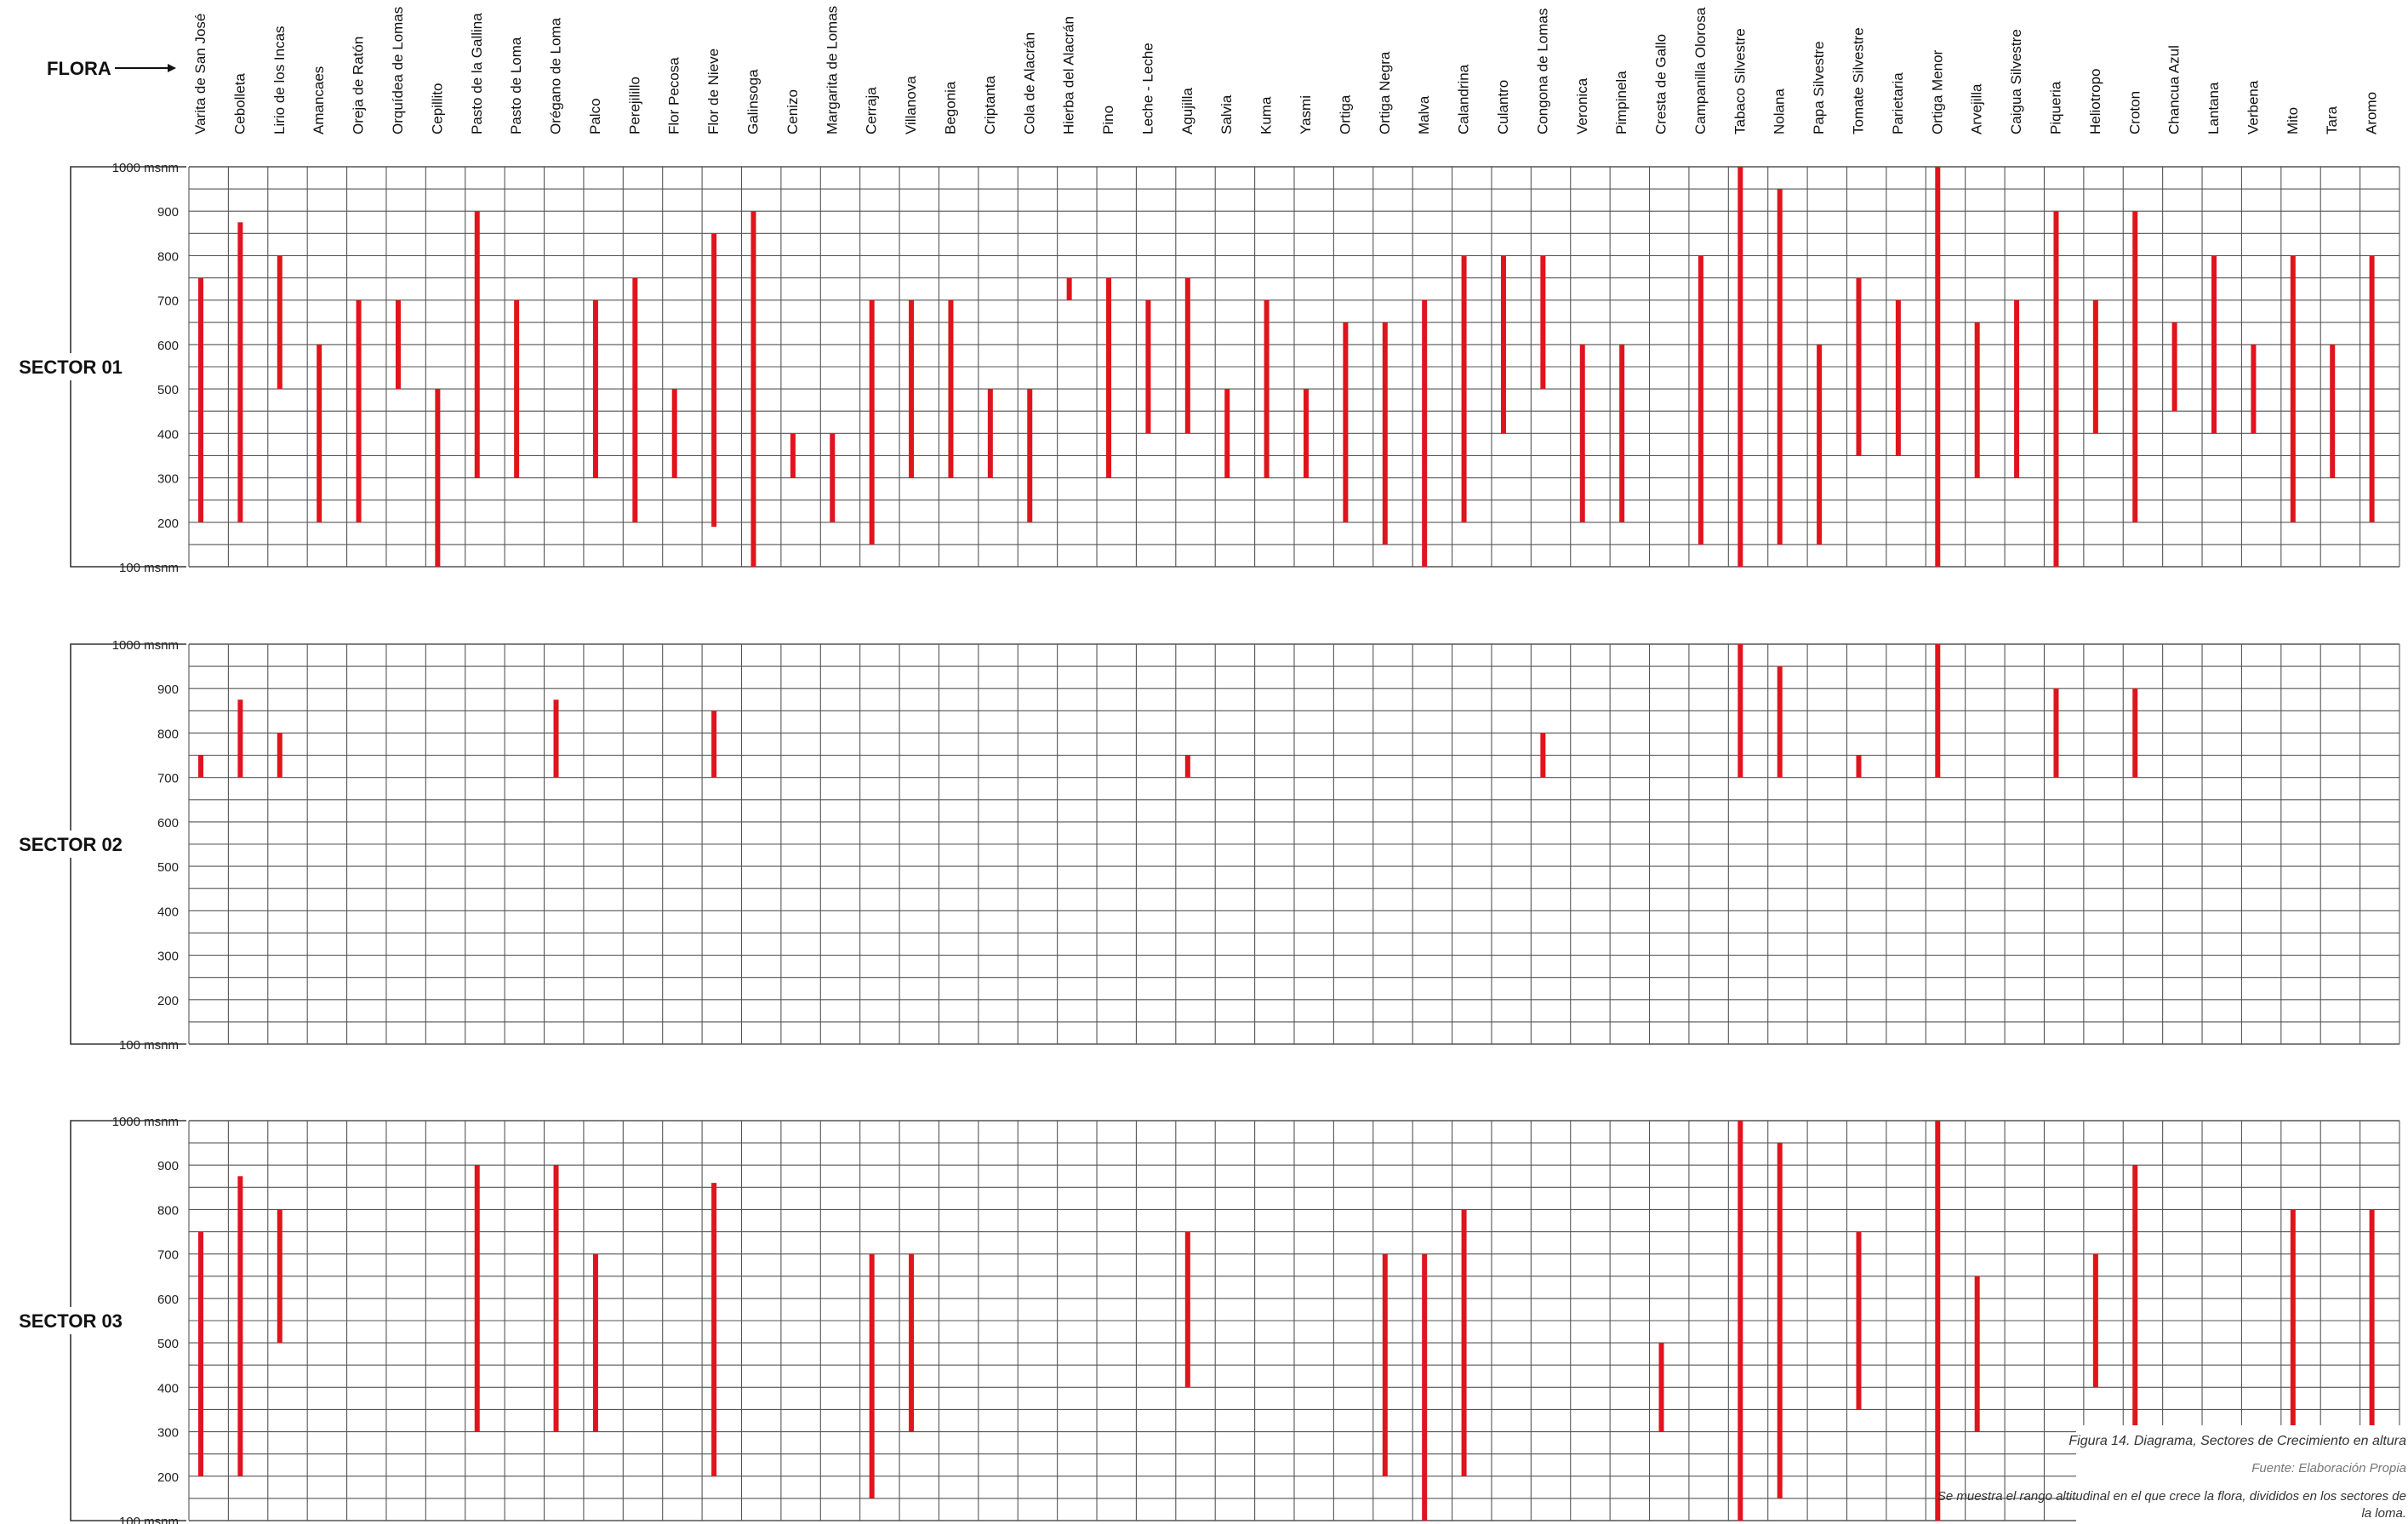 The width and height of the screenshot is (2408, 1524). I want to click on category-label: Varita de San José, so click(200, 74).